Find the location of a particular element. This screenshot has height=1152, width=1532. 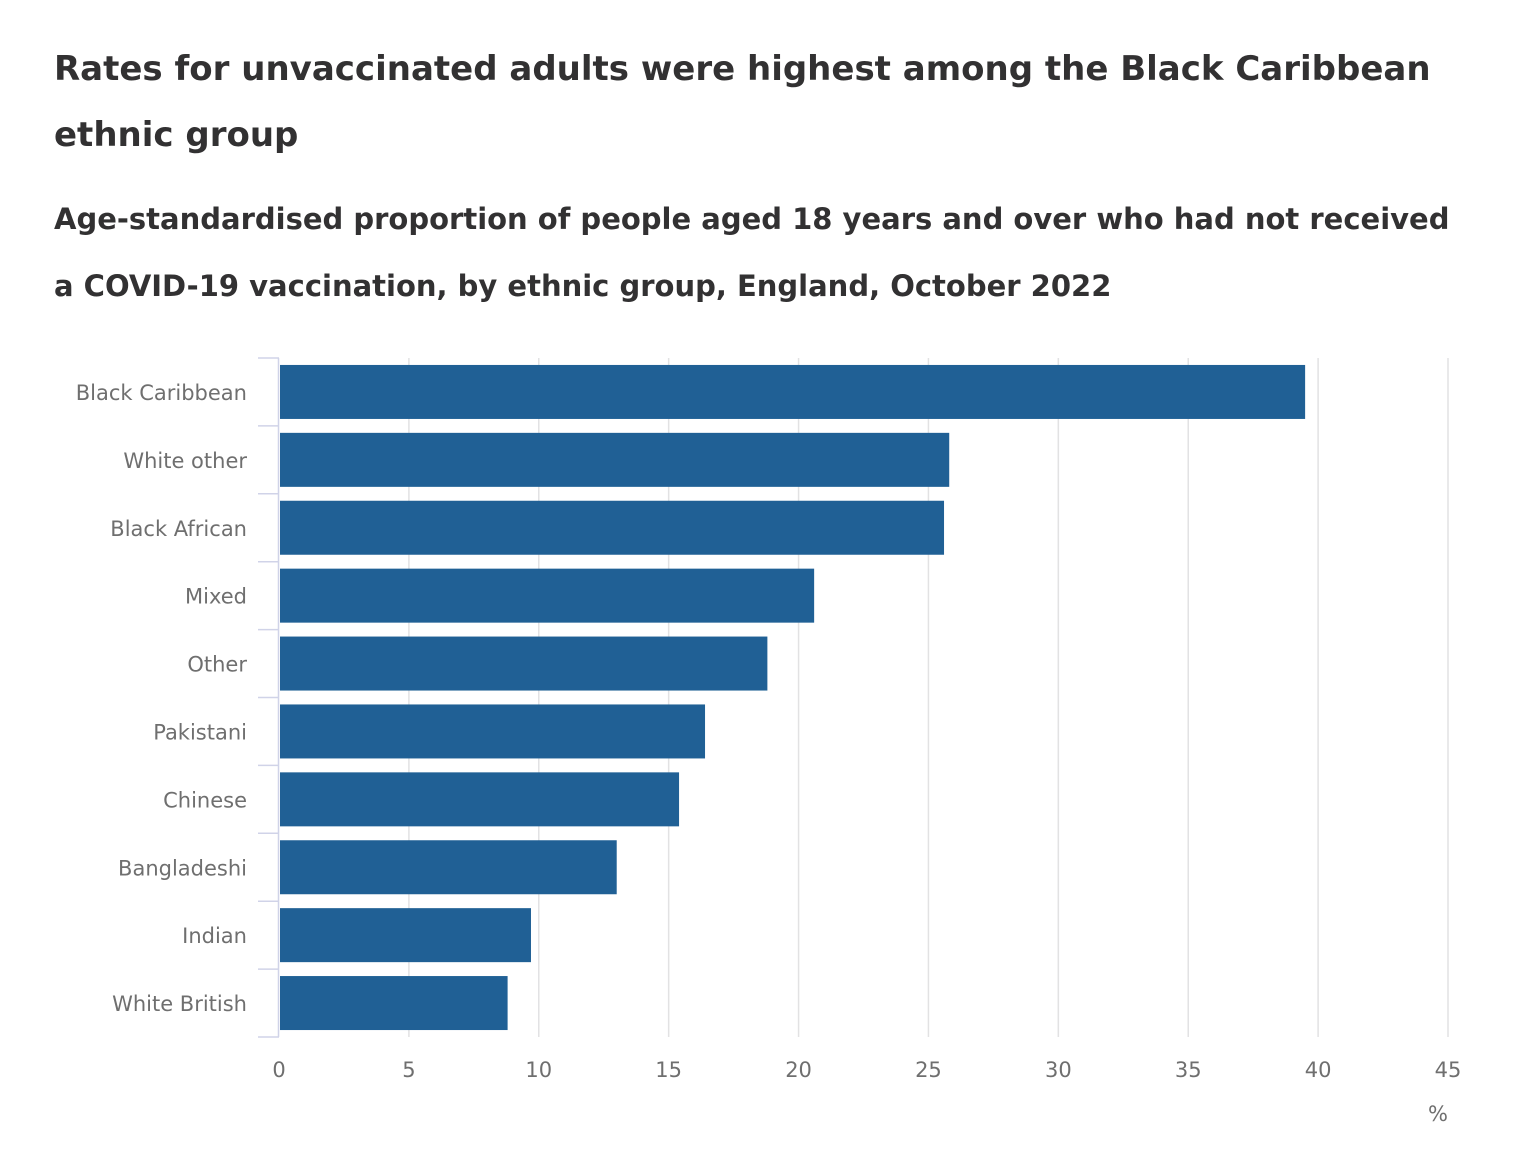

bar-other is located at coordinates (524, 663).